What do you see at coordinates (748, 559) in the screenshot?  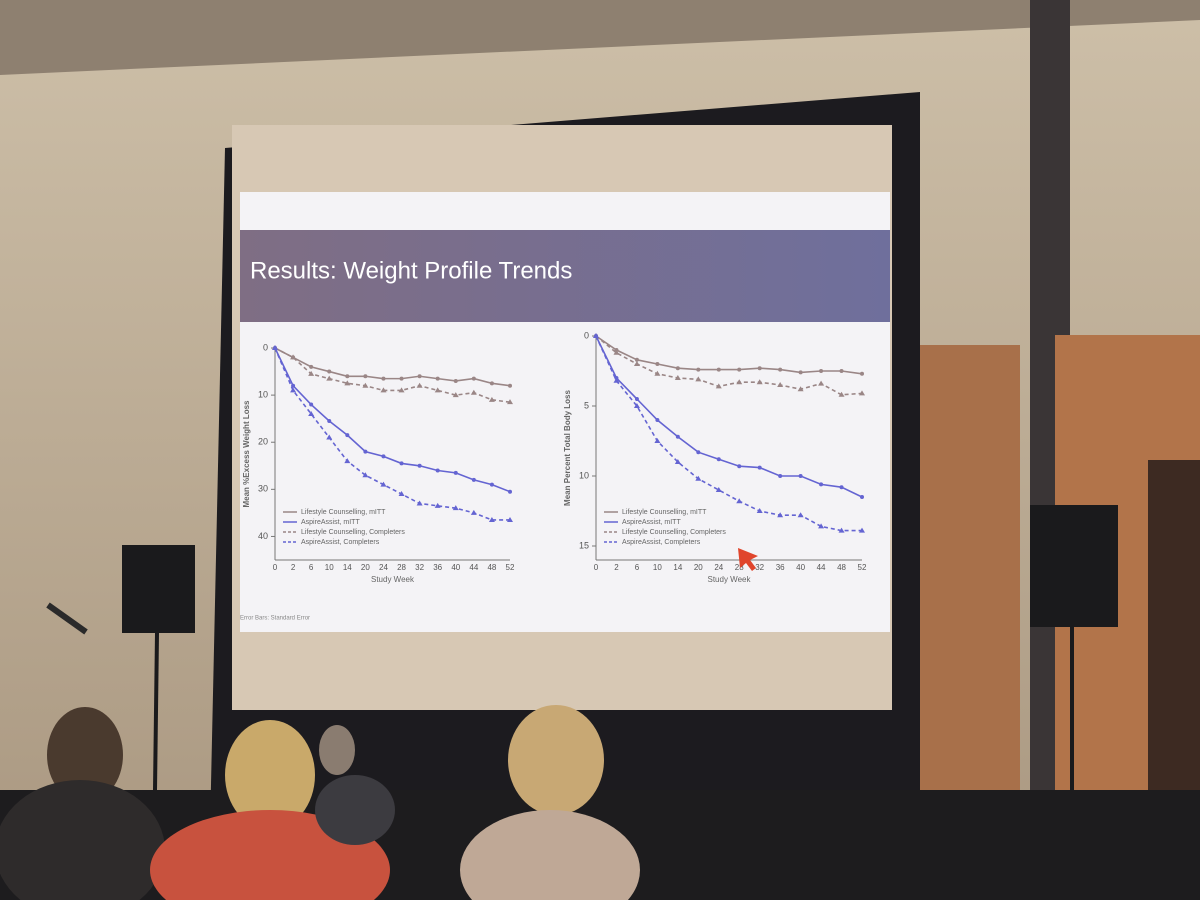 I see `cursor-arrow` at bounding box center [748, 559].